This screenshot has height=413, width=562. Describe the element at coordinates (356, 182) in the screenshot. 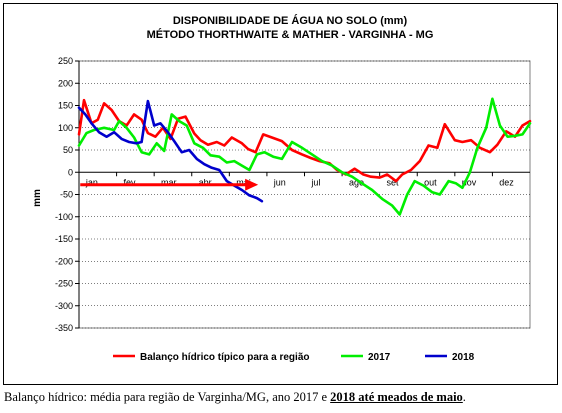

I see `x-tick-label: ago` at that location.